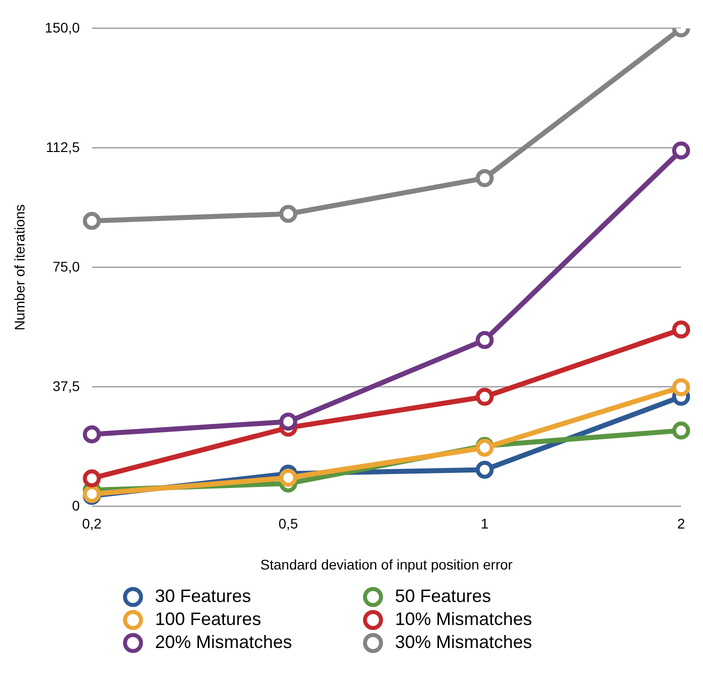  Describe the element at coordinates (463, 642) in the screenshot. I see `legend-label: 30% Mismatches` at that location.